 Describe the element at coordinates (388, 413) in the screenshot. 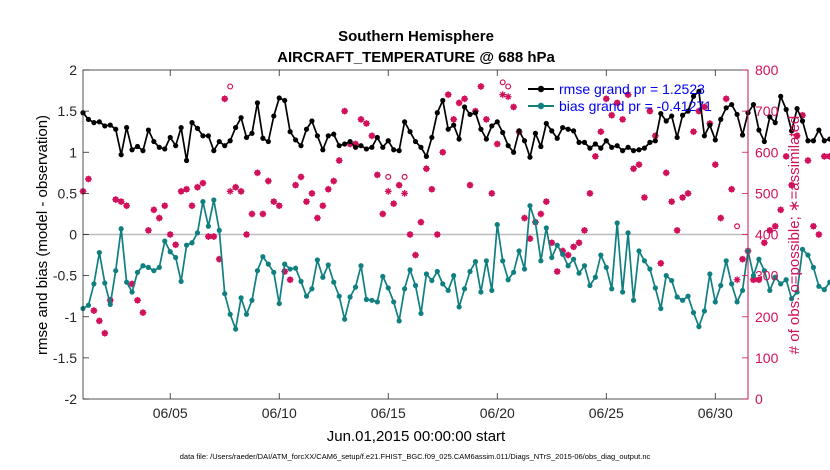

I see `x-tick-label: 06/15` at that location.